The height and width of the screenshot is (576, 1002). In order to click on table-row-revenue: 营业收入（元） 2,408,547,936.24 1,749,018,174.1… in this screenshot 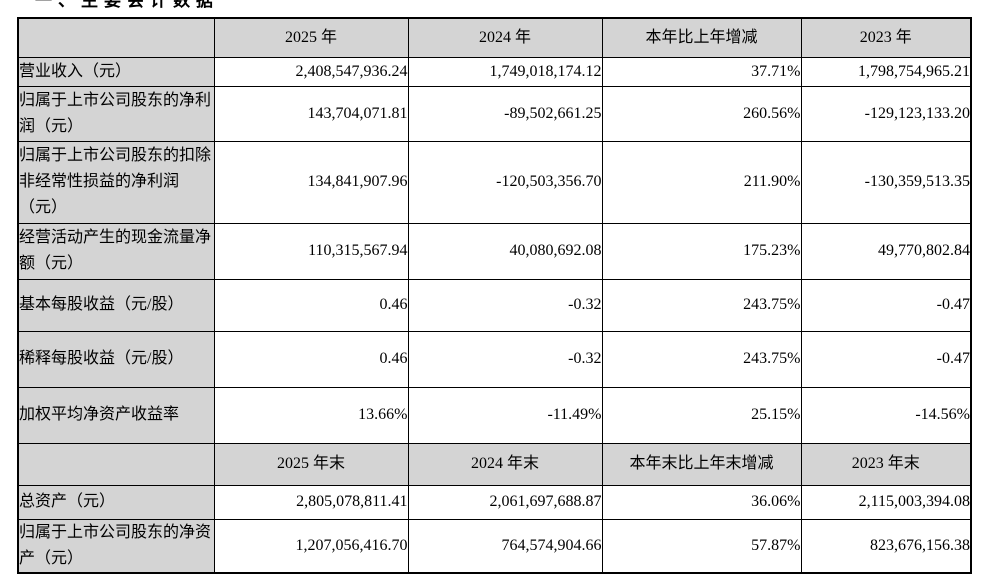, I will do `click(494, 71)`.